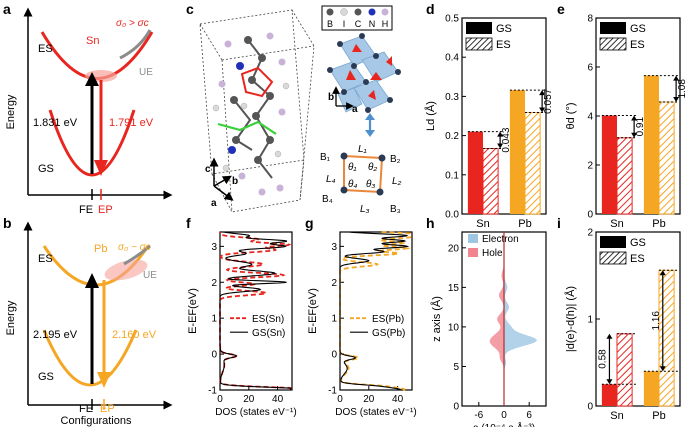 The width and height of the screenshot is (685, 427). Describe the element at coordinates (517, 152) in the screenshot. I see `chart-d-bar-gs` at that location.